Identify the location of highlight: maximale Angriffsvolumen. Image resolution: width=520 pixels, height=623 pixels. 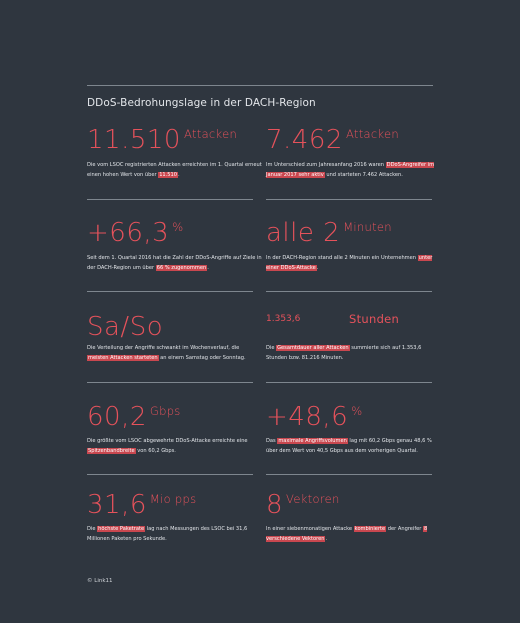
(312, 441).